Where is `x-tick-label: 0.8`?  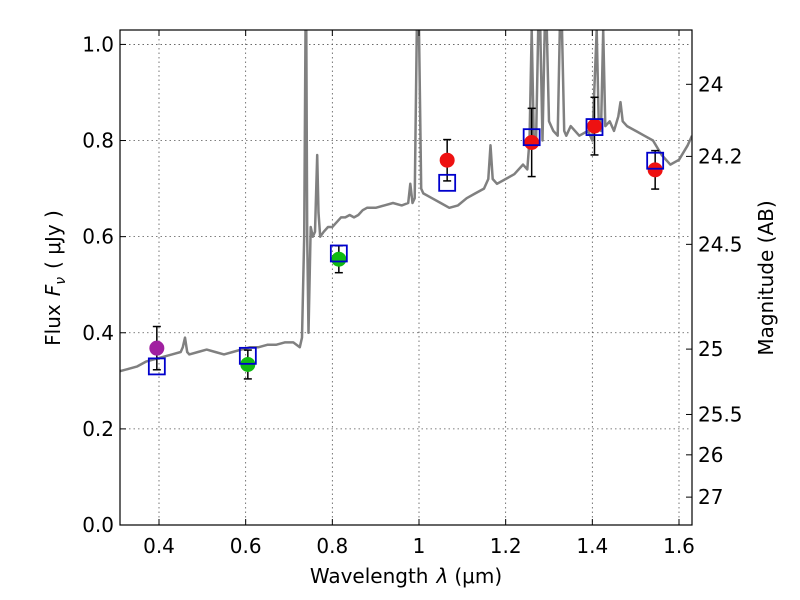
x-tick-label: 0.8 is located at coordinates (332, 546).